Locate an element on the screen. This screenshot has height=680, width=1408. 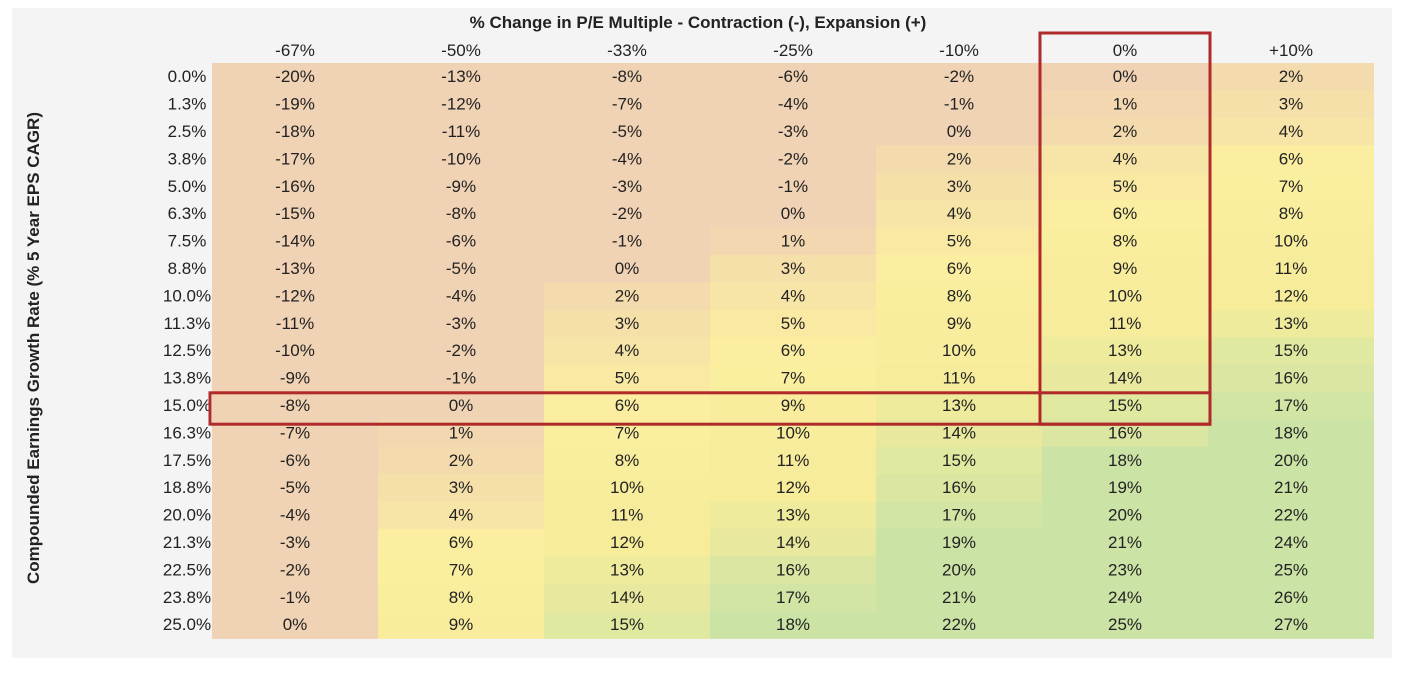
row-tick-label: 22.5% is located at coordinates (187, 569).